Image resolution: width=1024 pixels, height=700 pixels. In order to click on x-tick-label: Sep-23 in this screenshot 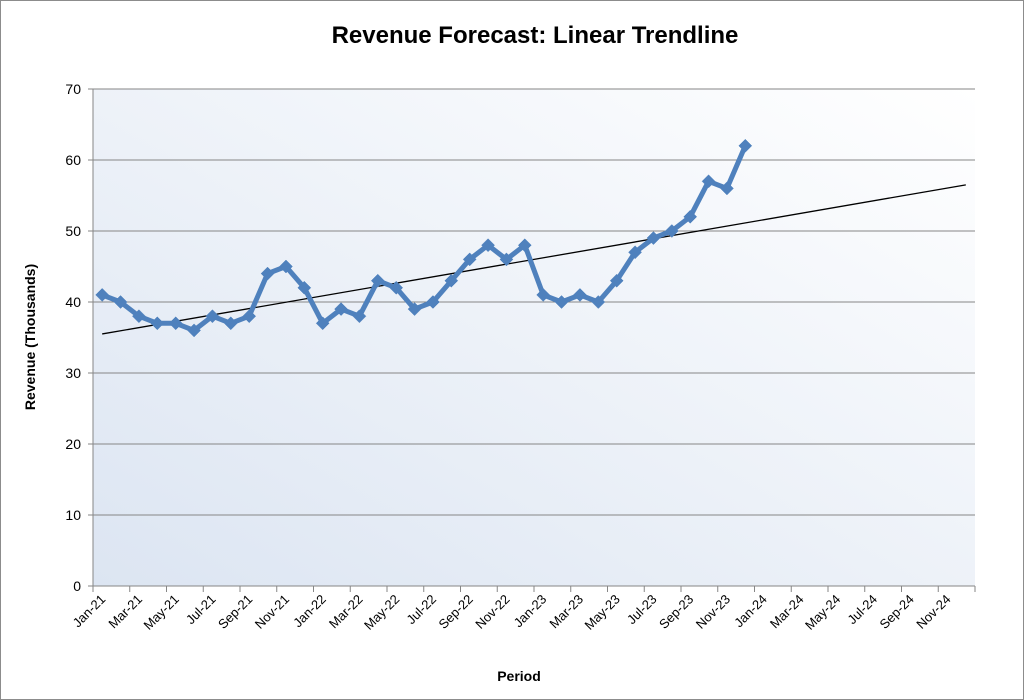, I will do `click(676, 612)`.